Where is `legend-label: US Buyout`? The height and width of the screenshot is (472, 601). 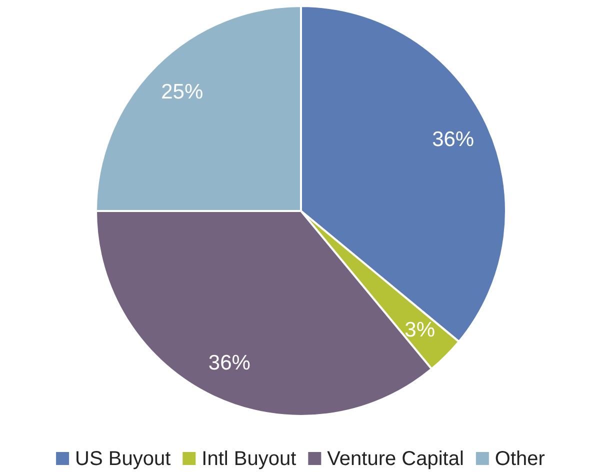
legend-label: US Buyout is located at coordinates (123, 459).